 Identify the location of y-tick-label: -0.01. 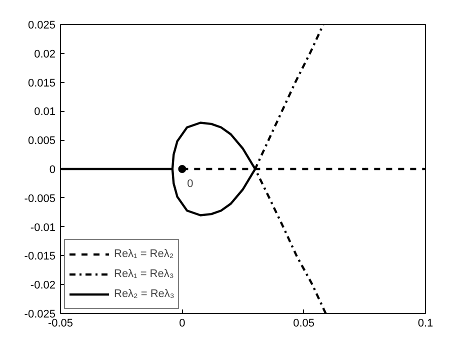
(43, 228).